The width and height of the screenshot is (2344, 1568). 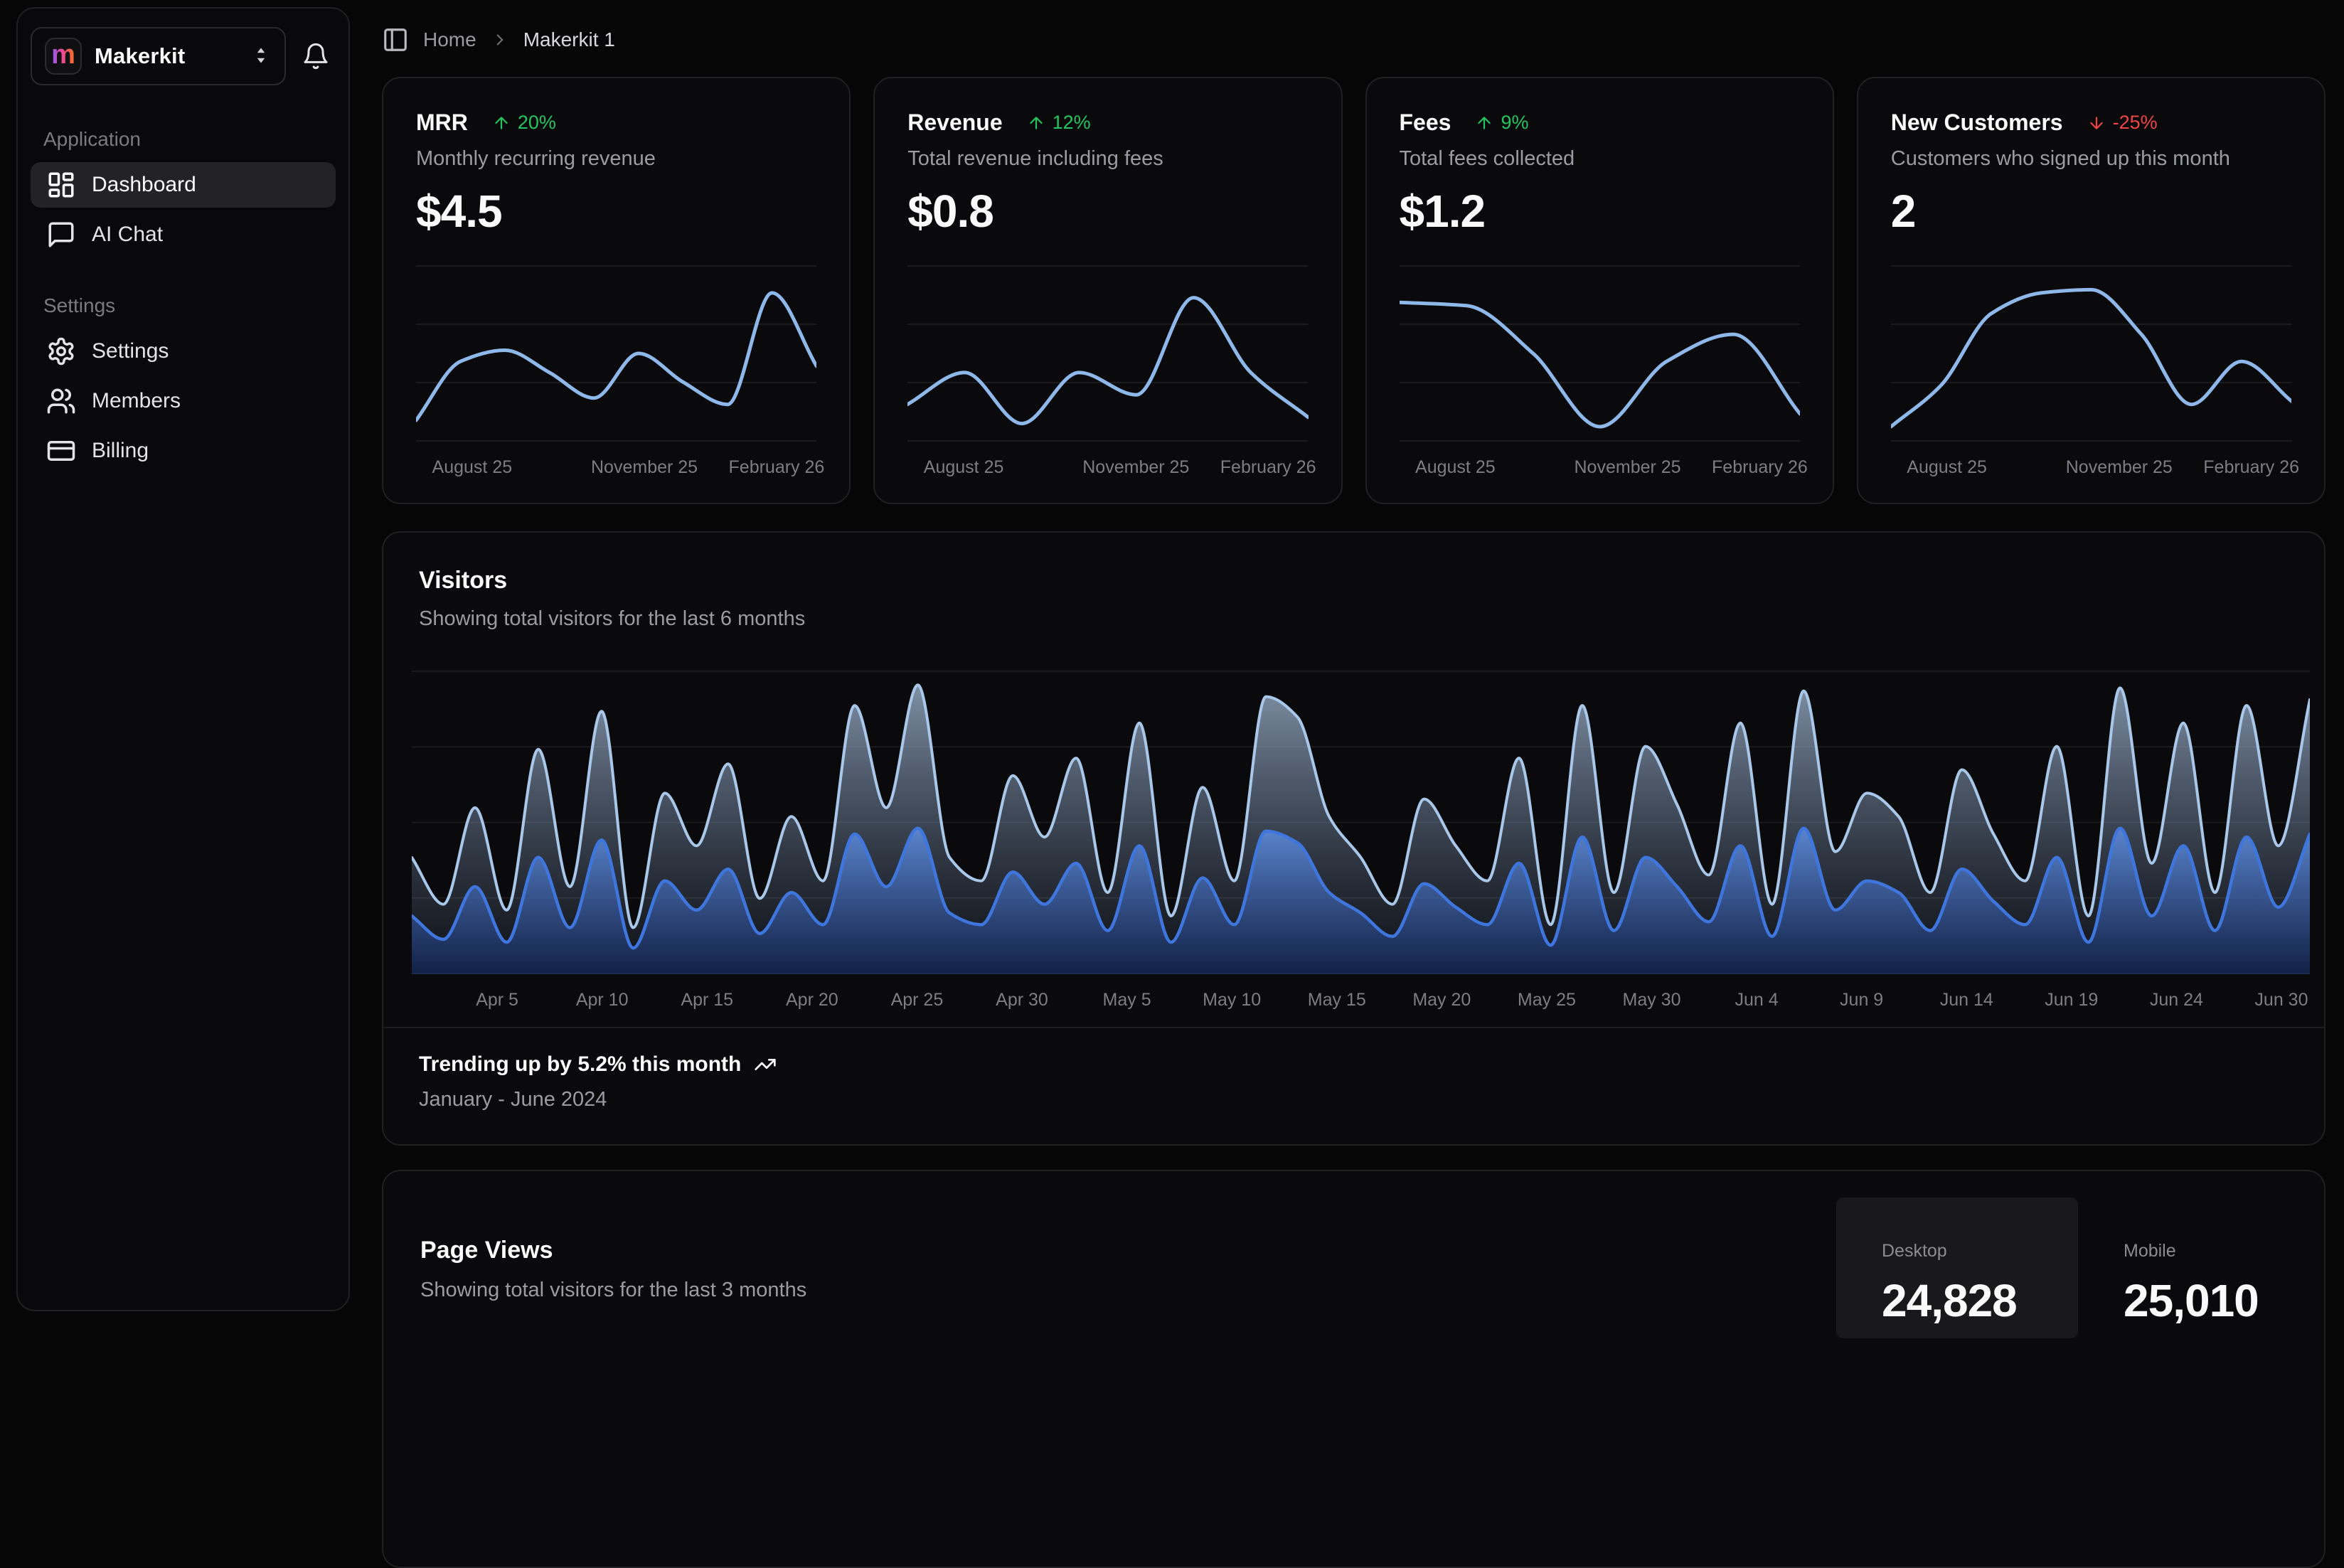 I want to click on sidebar-section-settings: Settings, so click(x=80, y=305).